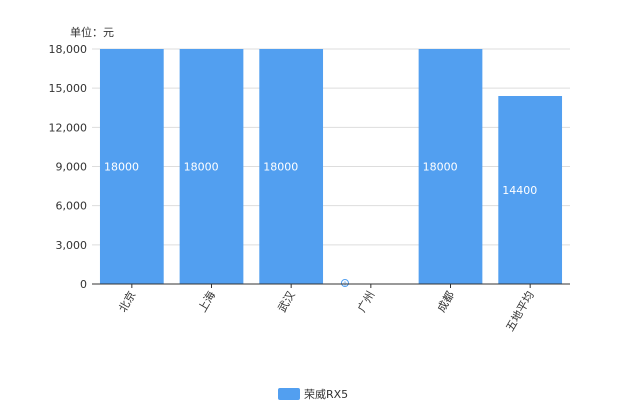 The width and height of the screenshot is (620, 413). I want to click on x-tick-label: 五地平均, so click(520, 311).